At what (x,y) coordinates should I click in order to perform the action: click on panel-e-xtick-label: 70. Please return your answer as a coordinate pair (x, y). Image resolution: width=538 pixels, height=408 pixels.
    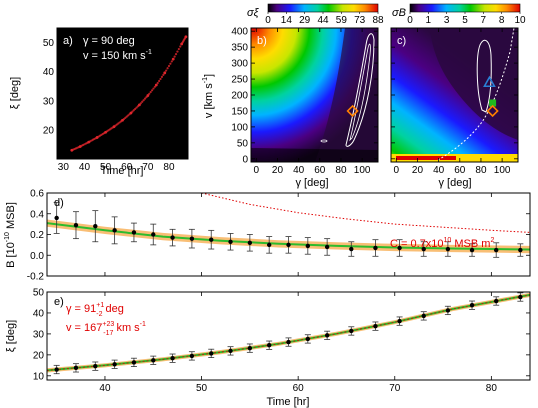
    Looking at the image, I should click on (395, 388).